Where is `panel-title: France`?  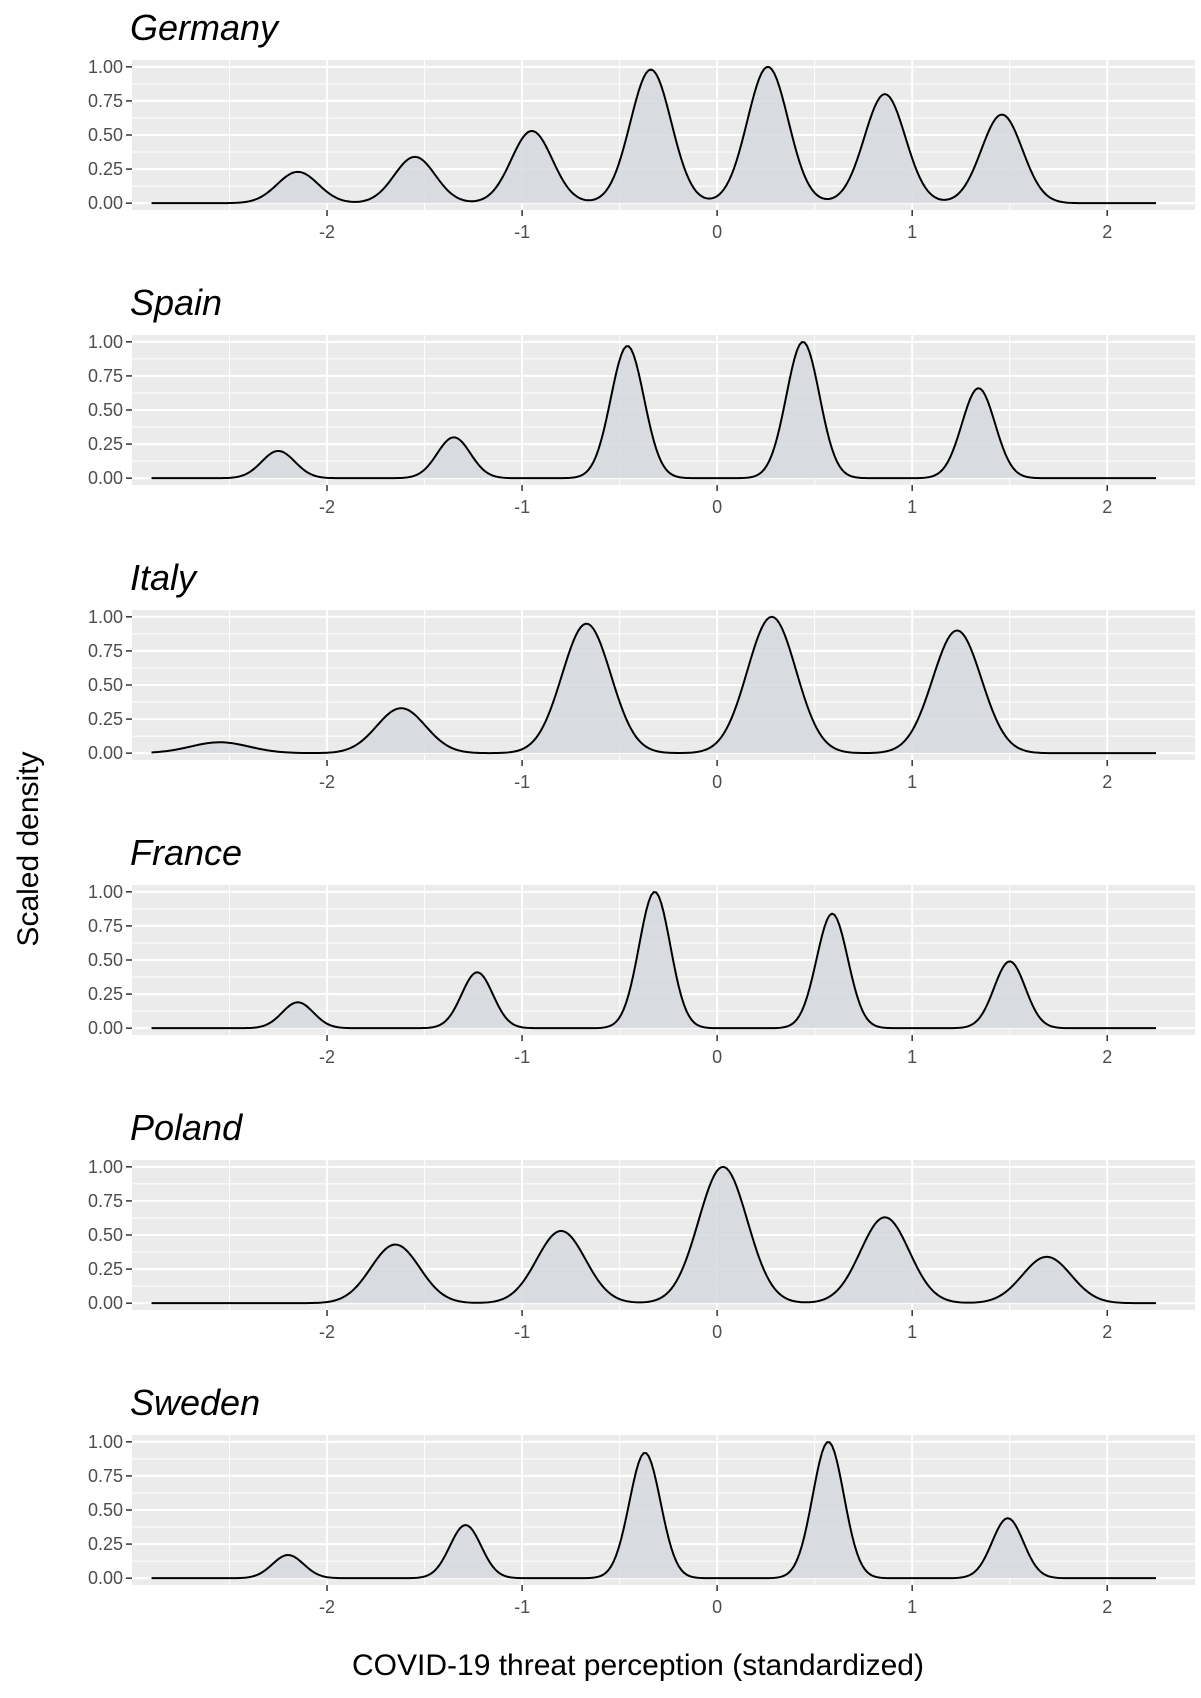
panel-title: France is located at coordinates (186, 852).